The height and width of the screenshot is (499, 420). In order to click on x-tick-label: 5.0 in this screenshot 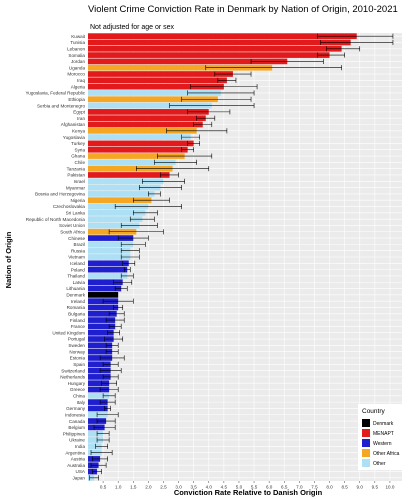, I will do `click(239, 487)`.